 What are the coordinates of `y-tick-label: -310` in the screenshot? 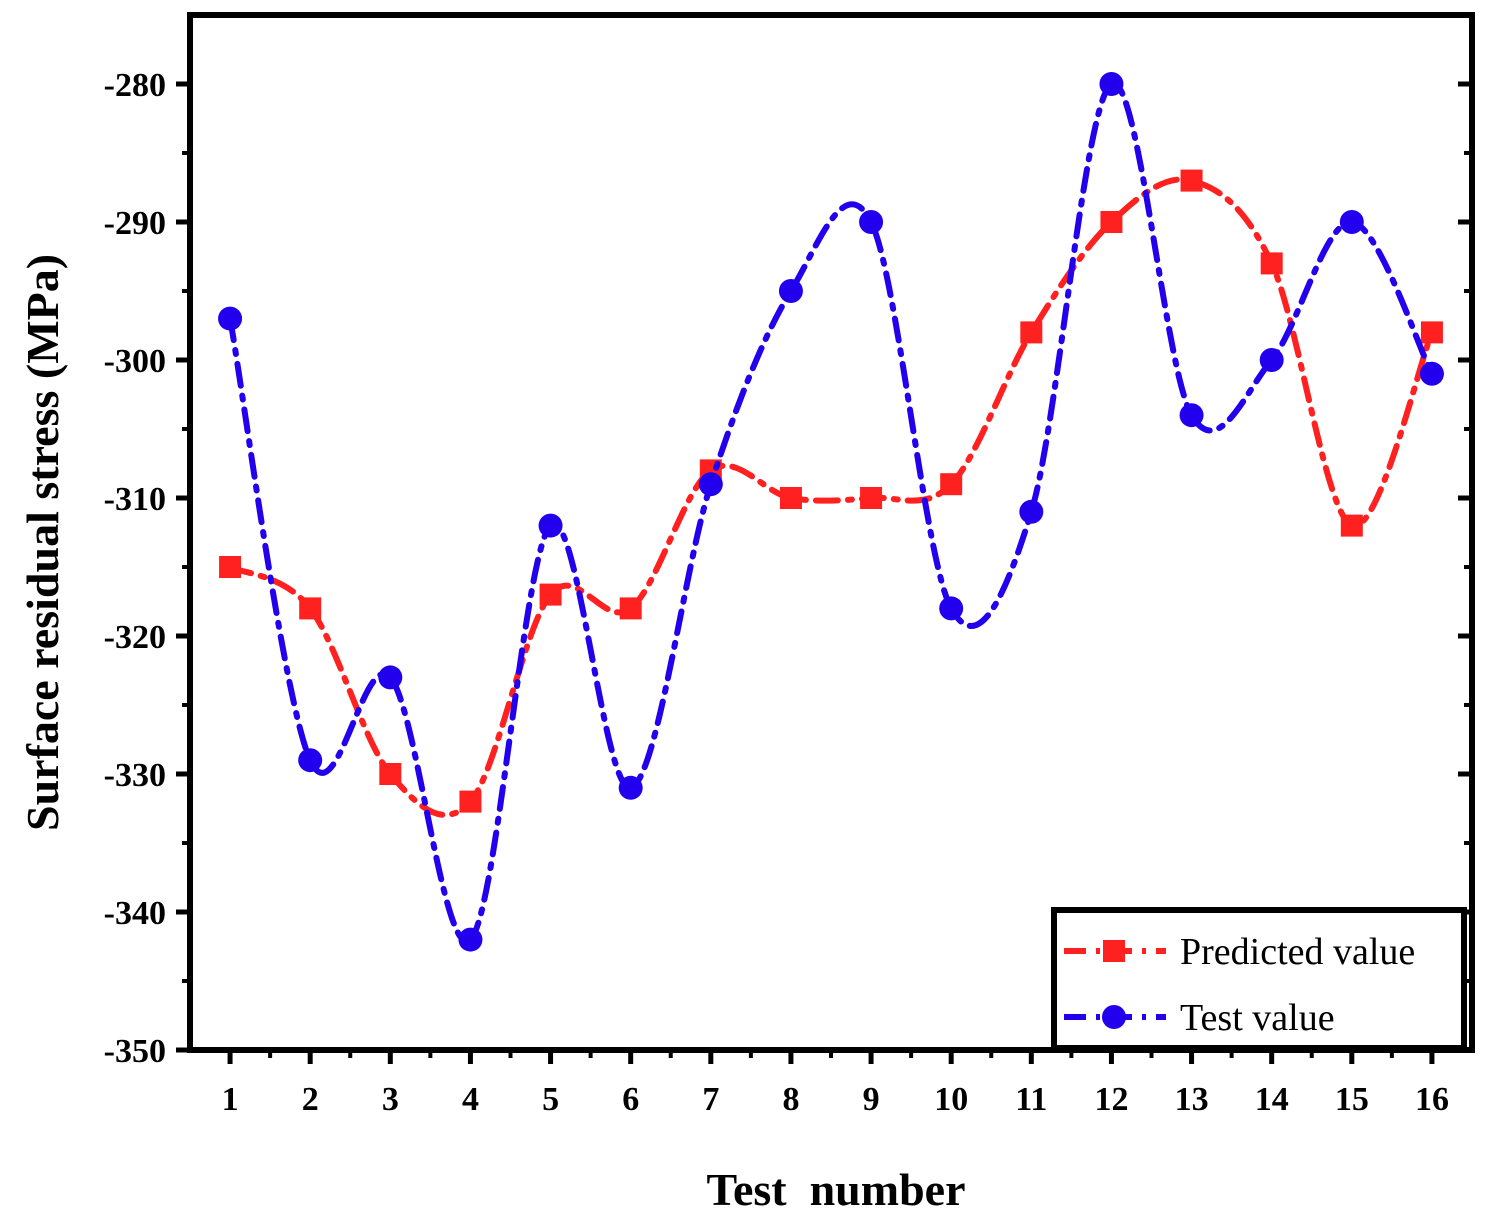 It's located at (135, 499).